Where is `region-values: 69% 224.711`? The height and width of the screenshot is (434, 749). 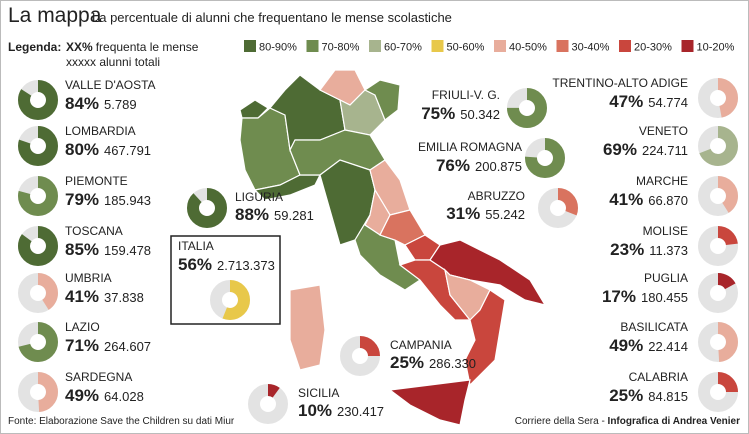
region-values: 69% 224.711 is located at coordinates (645, 149).